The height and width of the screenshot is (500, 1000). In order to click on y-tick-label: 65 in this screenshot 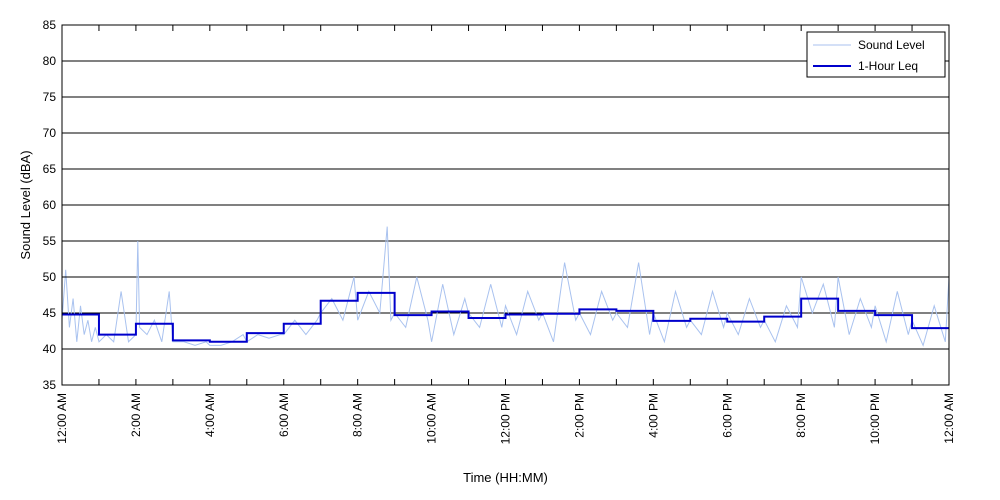, I will do `click(50, 169)`.